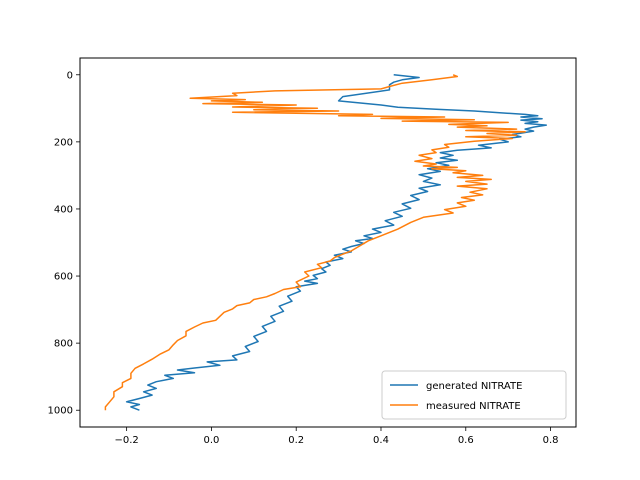  I want to click on x-tick-label: 0.0, so click(211, 440).